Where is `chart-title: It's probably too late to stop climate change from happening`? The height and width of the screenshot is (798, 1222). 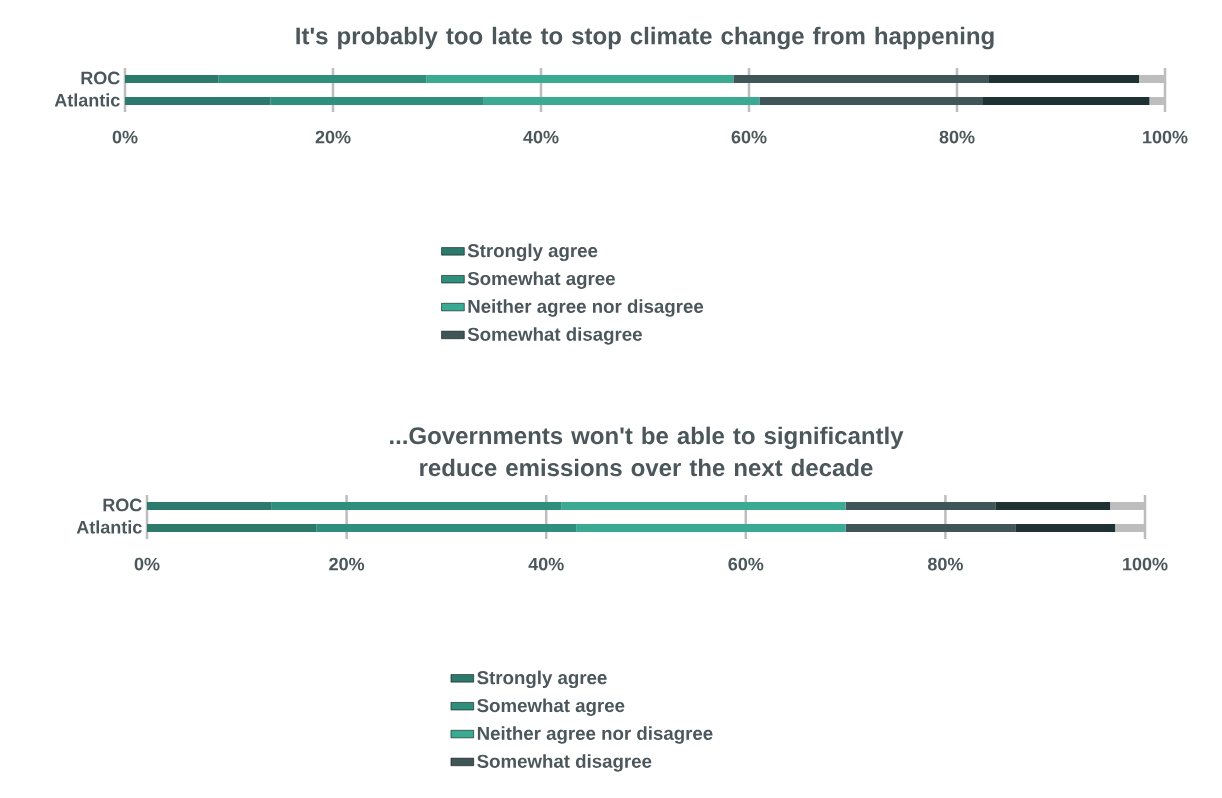 chart-title: It's probably too late to stop climate change from happening is located at coordinates (645, 38).